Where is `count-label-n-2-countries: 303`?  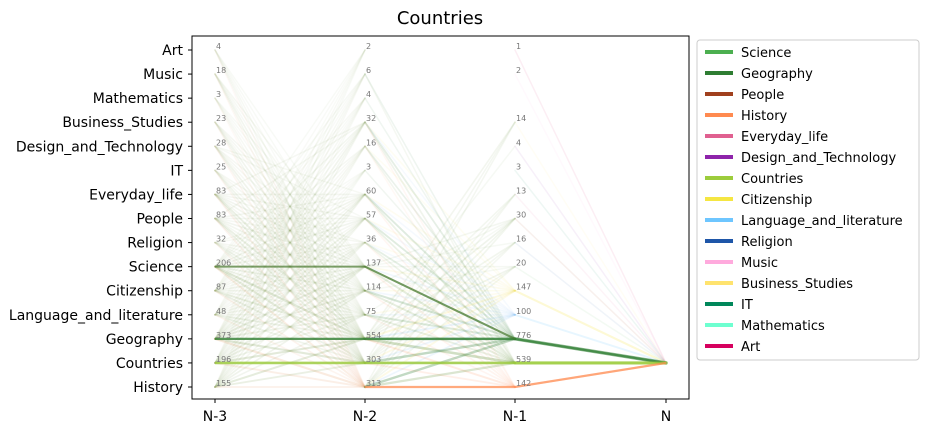
count-label-n-2-countries: 303 is located at coordinates (373, 359).